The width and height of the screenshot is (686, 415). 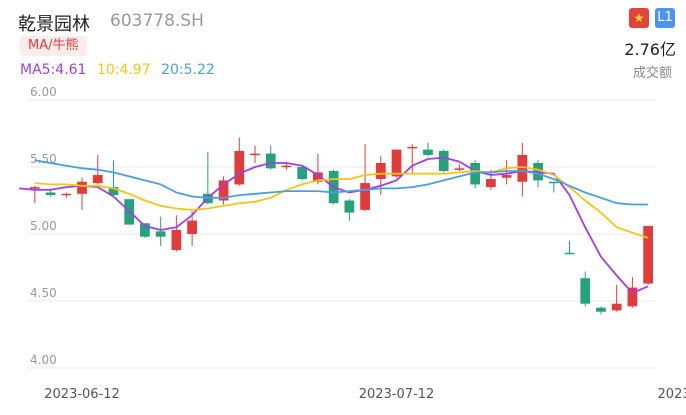 What do you see at coordinates (53, 46) in the screenshot?
I see `indicator-toggle-button: MA/牛熊` at bounding box center [53, 46].